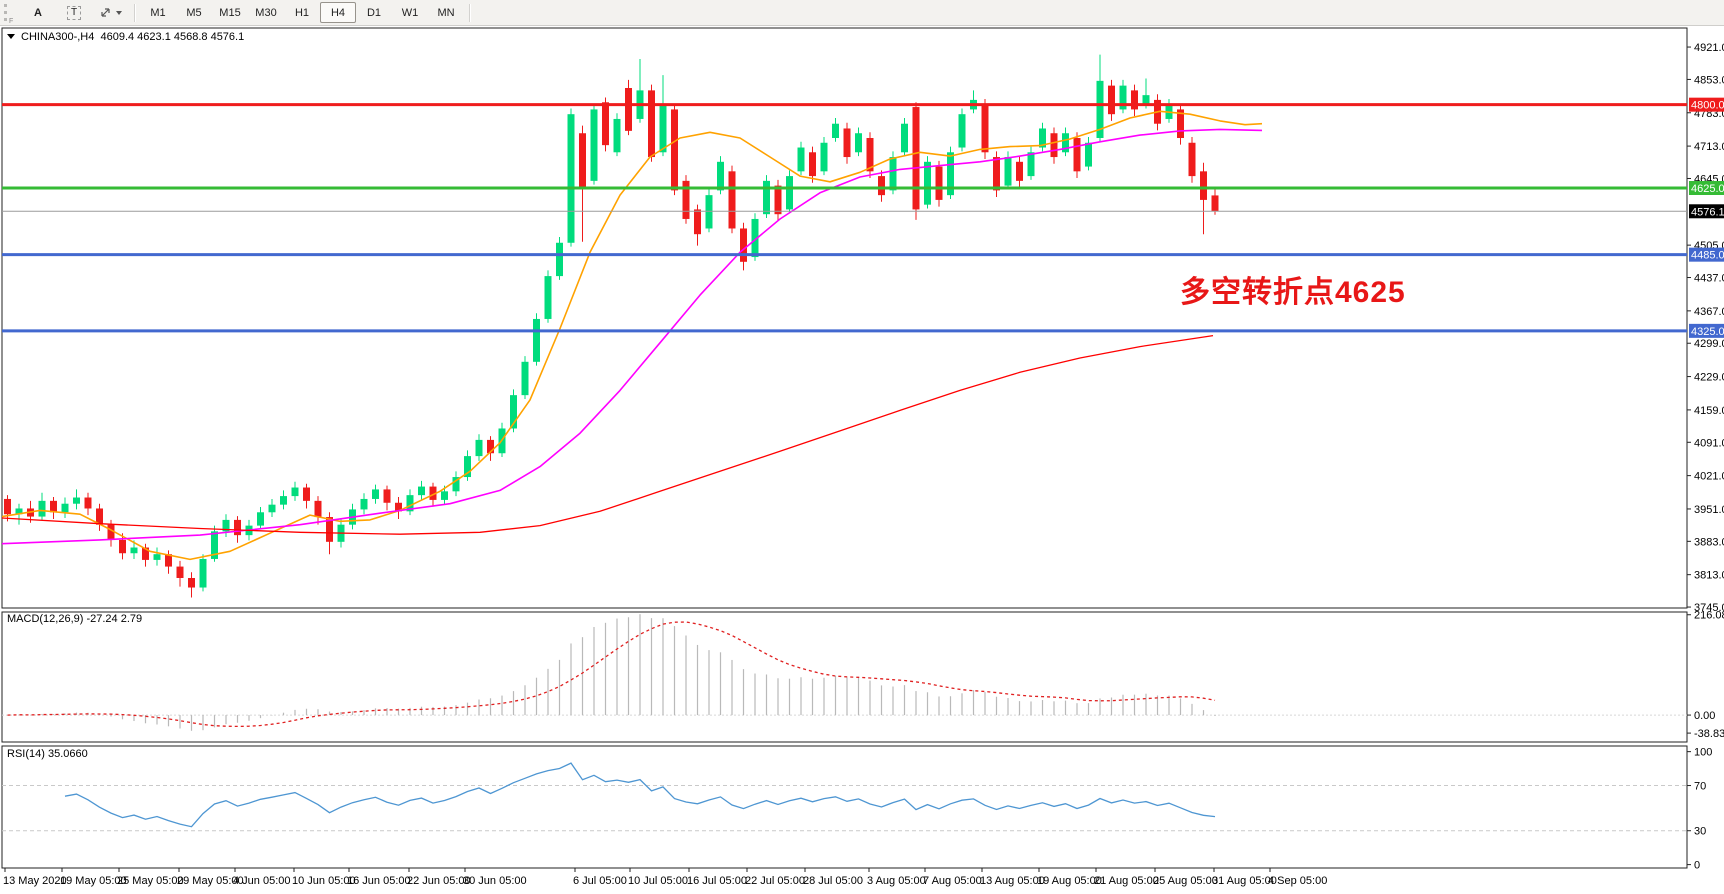 The width and height of the screenshot is (1724, 894). Describe the element at coordinates (230, 12) in the screenshot. I see `timeframe-button-m15: M15` at that location.